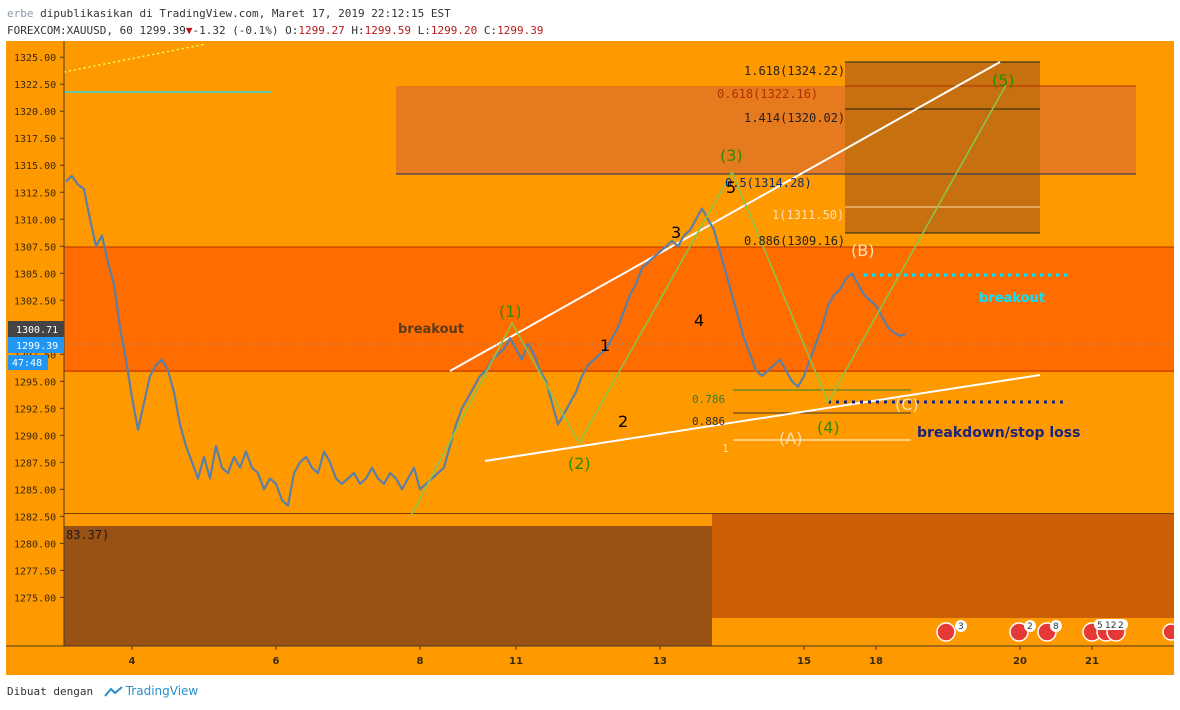 The width and height of the screenshot is (1180, 710). What do you see at coordinates (614, 656) in the screenshot?
I see `x-axis-ticks: 4 6 8 11 13 15 18 20 21` at bounding box center [614, 656].